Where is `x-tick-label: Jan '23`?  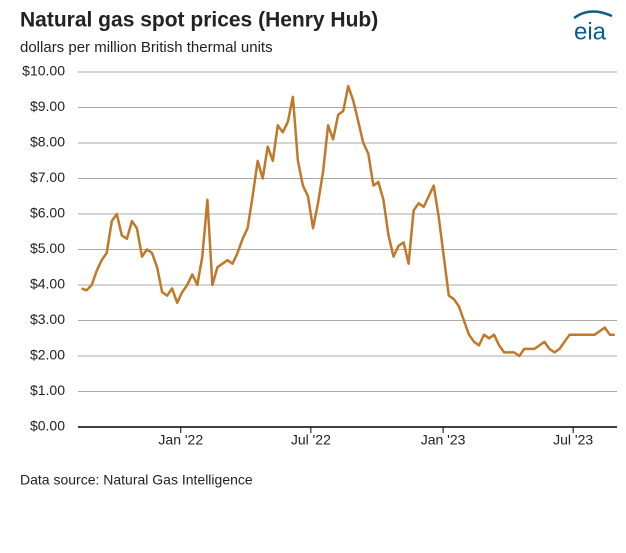 x-tick-label: Jan '23 is located at coordinates (443, 440).